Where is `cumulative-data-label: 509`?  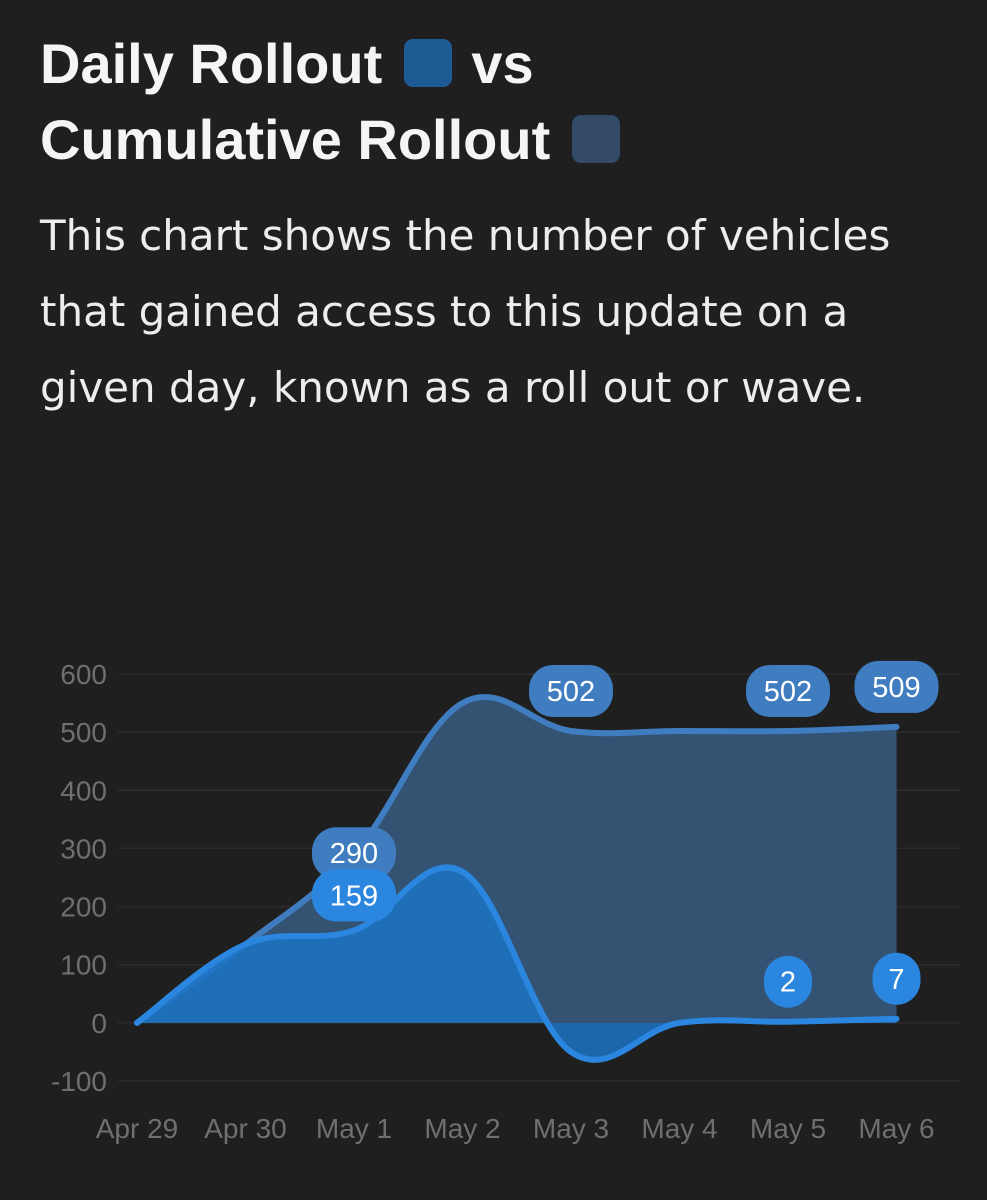
cumulative-data-label: 509 is located at coordinates (896, 688).